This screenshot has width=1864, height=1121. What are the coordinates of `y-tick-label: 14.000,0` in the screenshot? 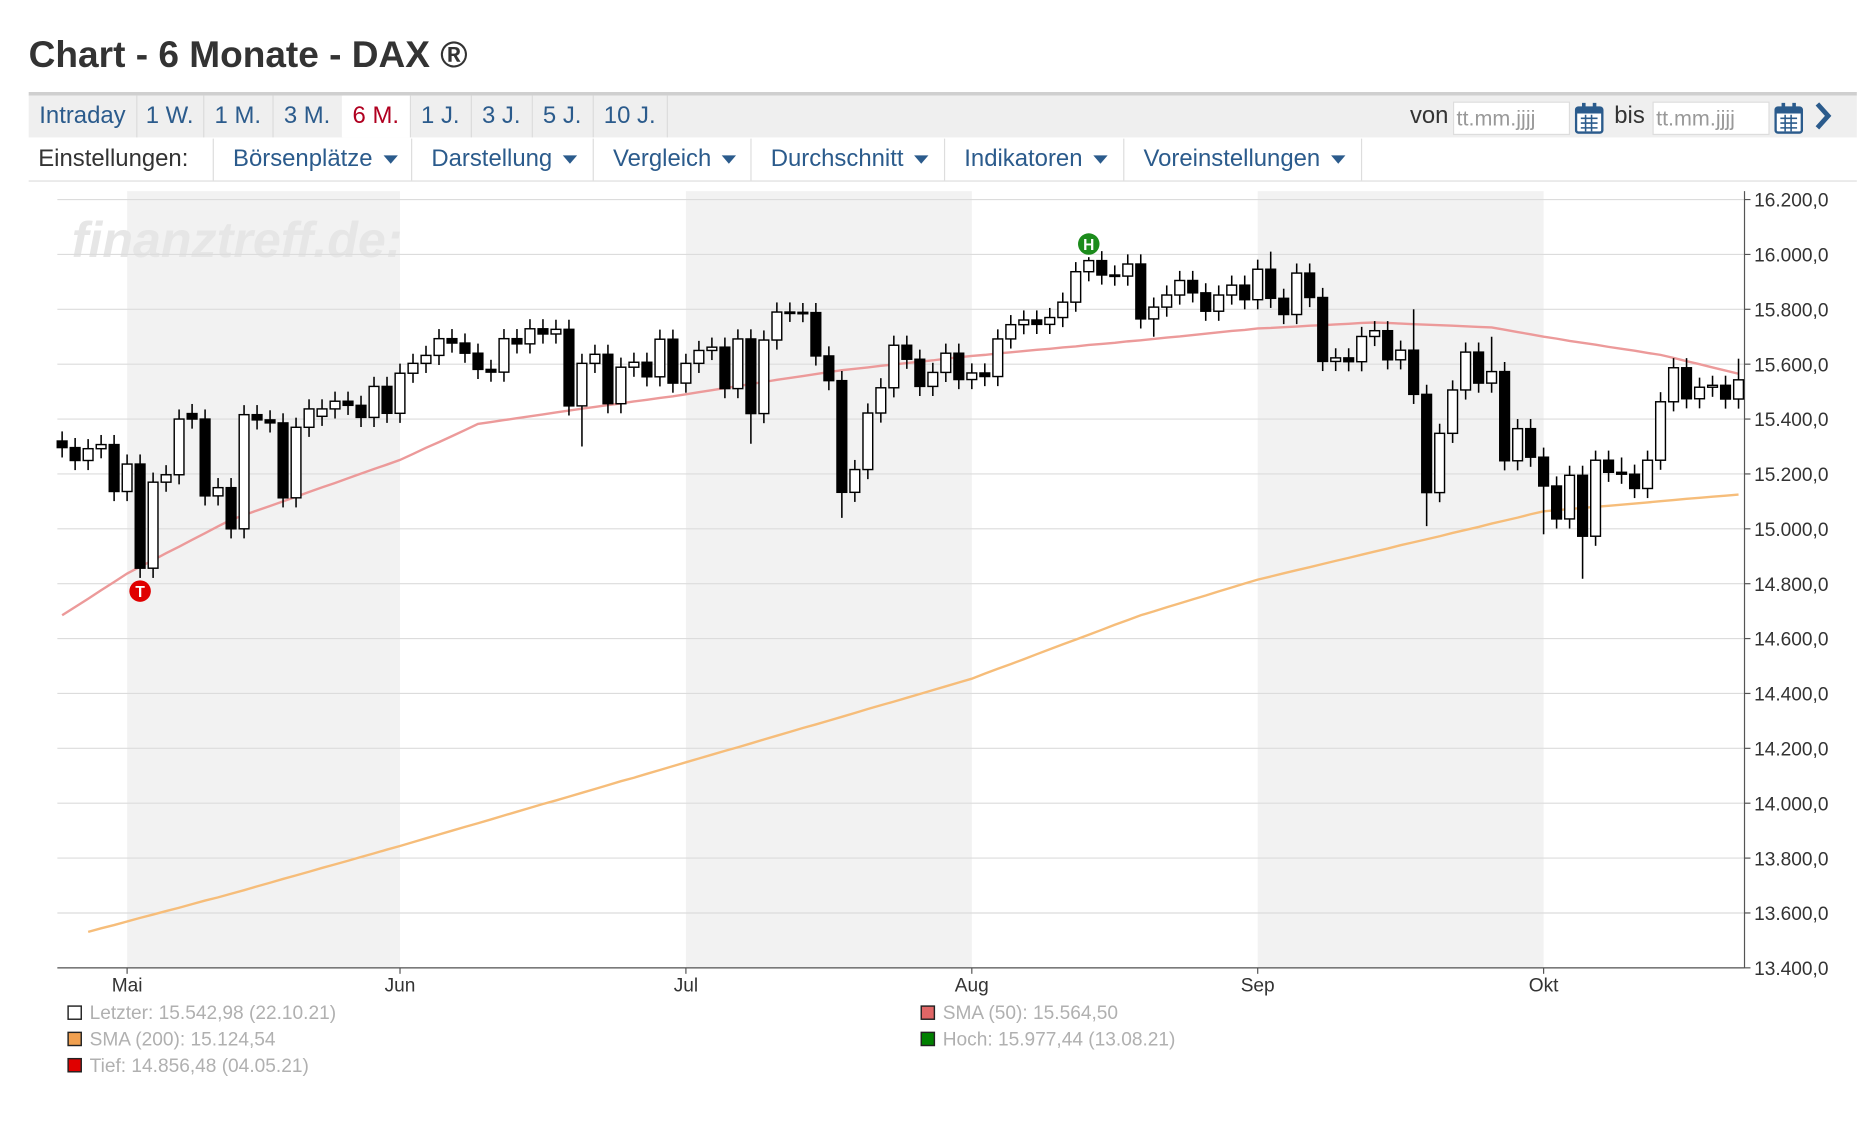 It's located at (1791, 804).